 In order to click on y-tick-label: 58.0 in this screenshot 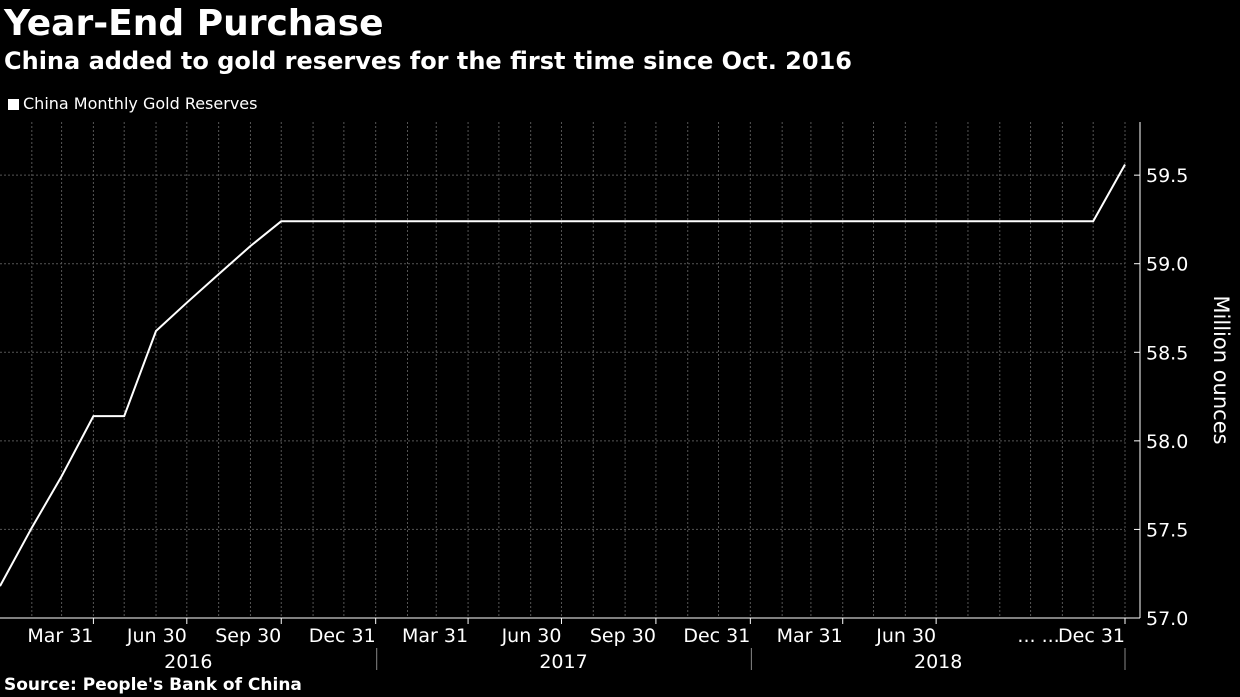, I will do `click(1167, 442)`.